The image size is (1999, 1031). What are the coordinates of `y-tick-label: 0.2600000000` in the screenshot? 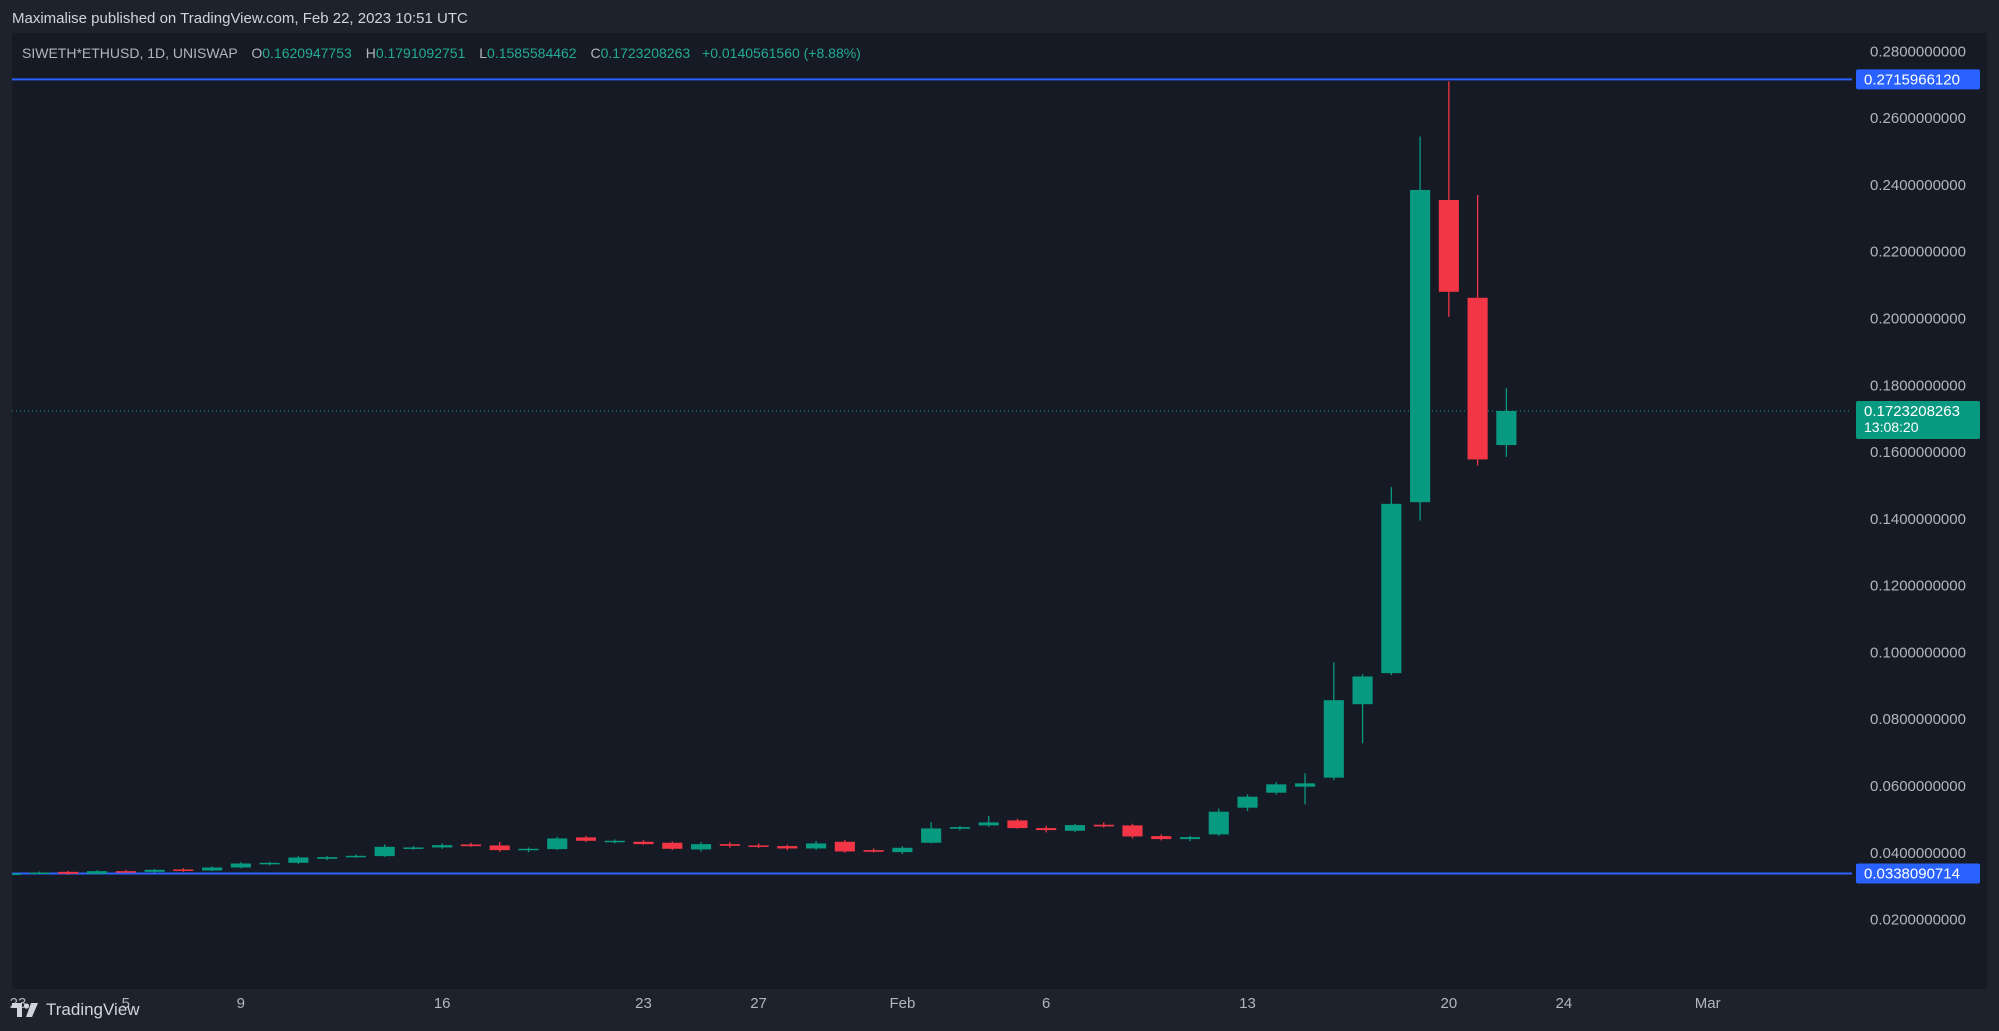 It's located at (1918, 118).